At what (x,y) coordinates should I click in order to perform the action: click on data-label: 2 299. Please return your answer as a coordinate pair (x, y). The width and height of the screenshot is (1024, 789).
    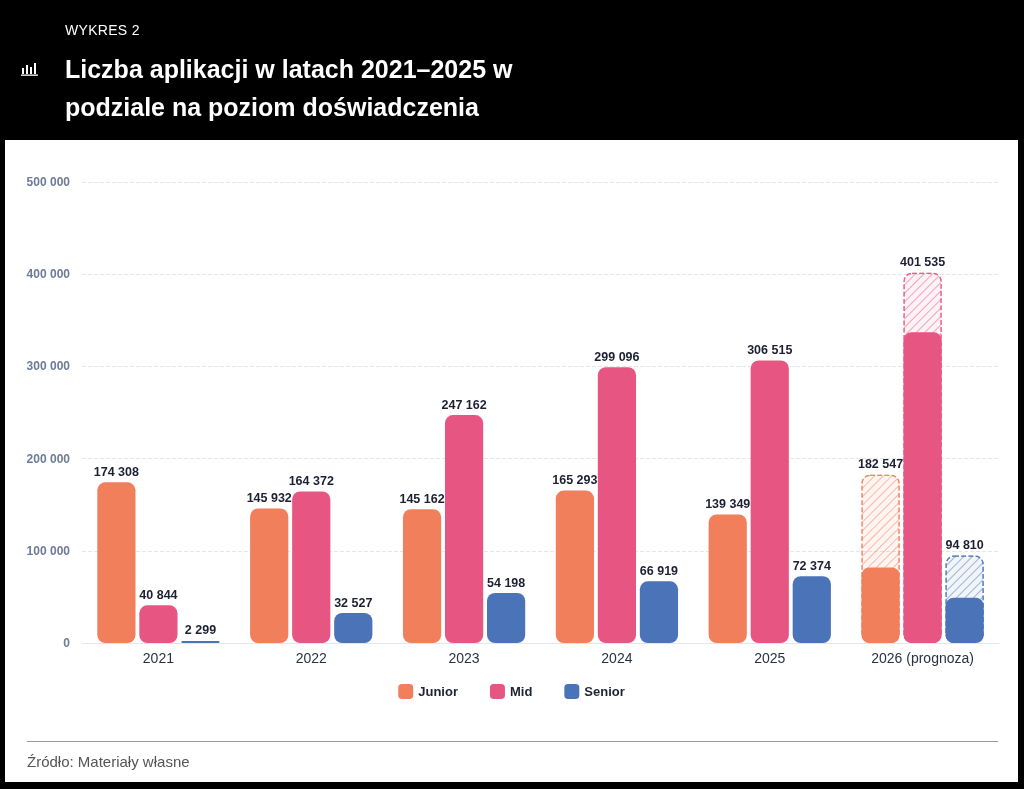
    Looking at the image, I should click on (200, 630).